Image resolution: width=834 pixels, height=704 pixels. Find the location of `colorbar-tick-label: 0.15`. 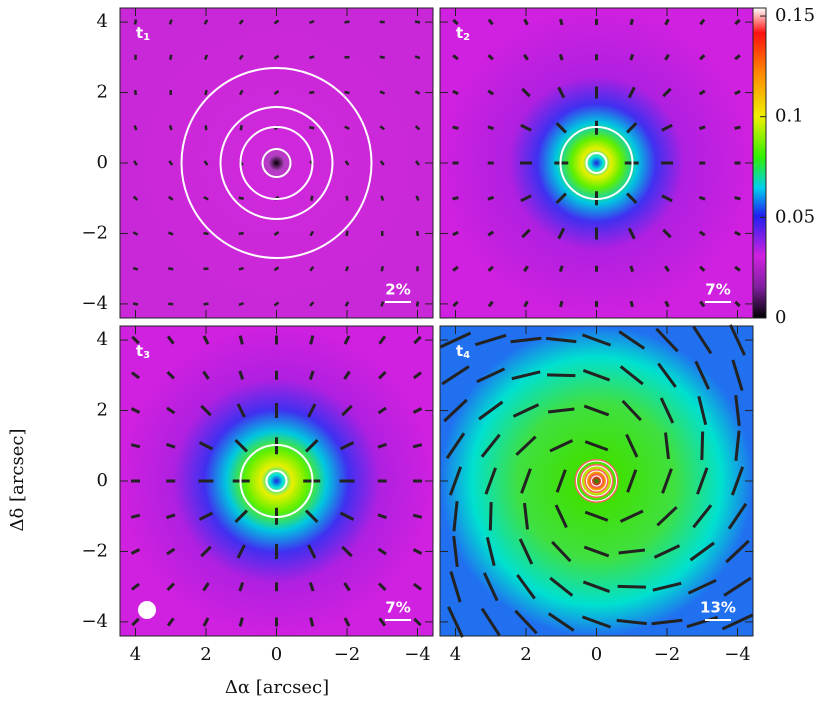

colorbar-tick-label: 0.15 is located at coordinates (795, 15).